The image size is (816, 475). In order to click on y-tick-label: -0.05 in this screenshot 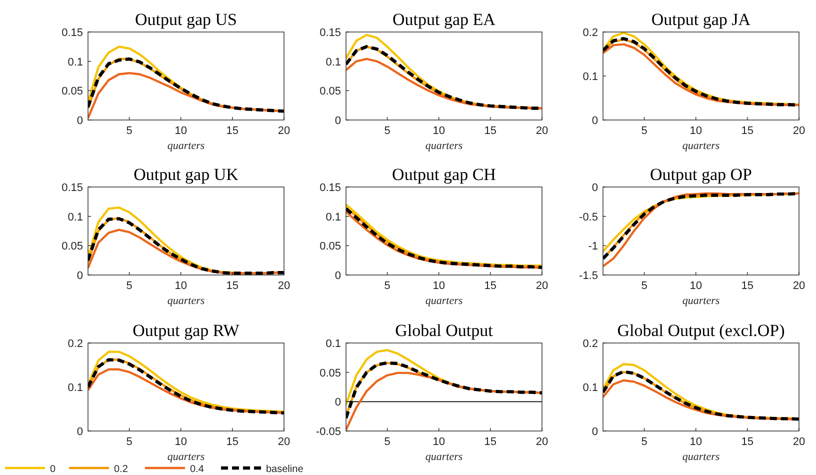, I will do `click(328, 432)`.